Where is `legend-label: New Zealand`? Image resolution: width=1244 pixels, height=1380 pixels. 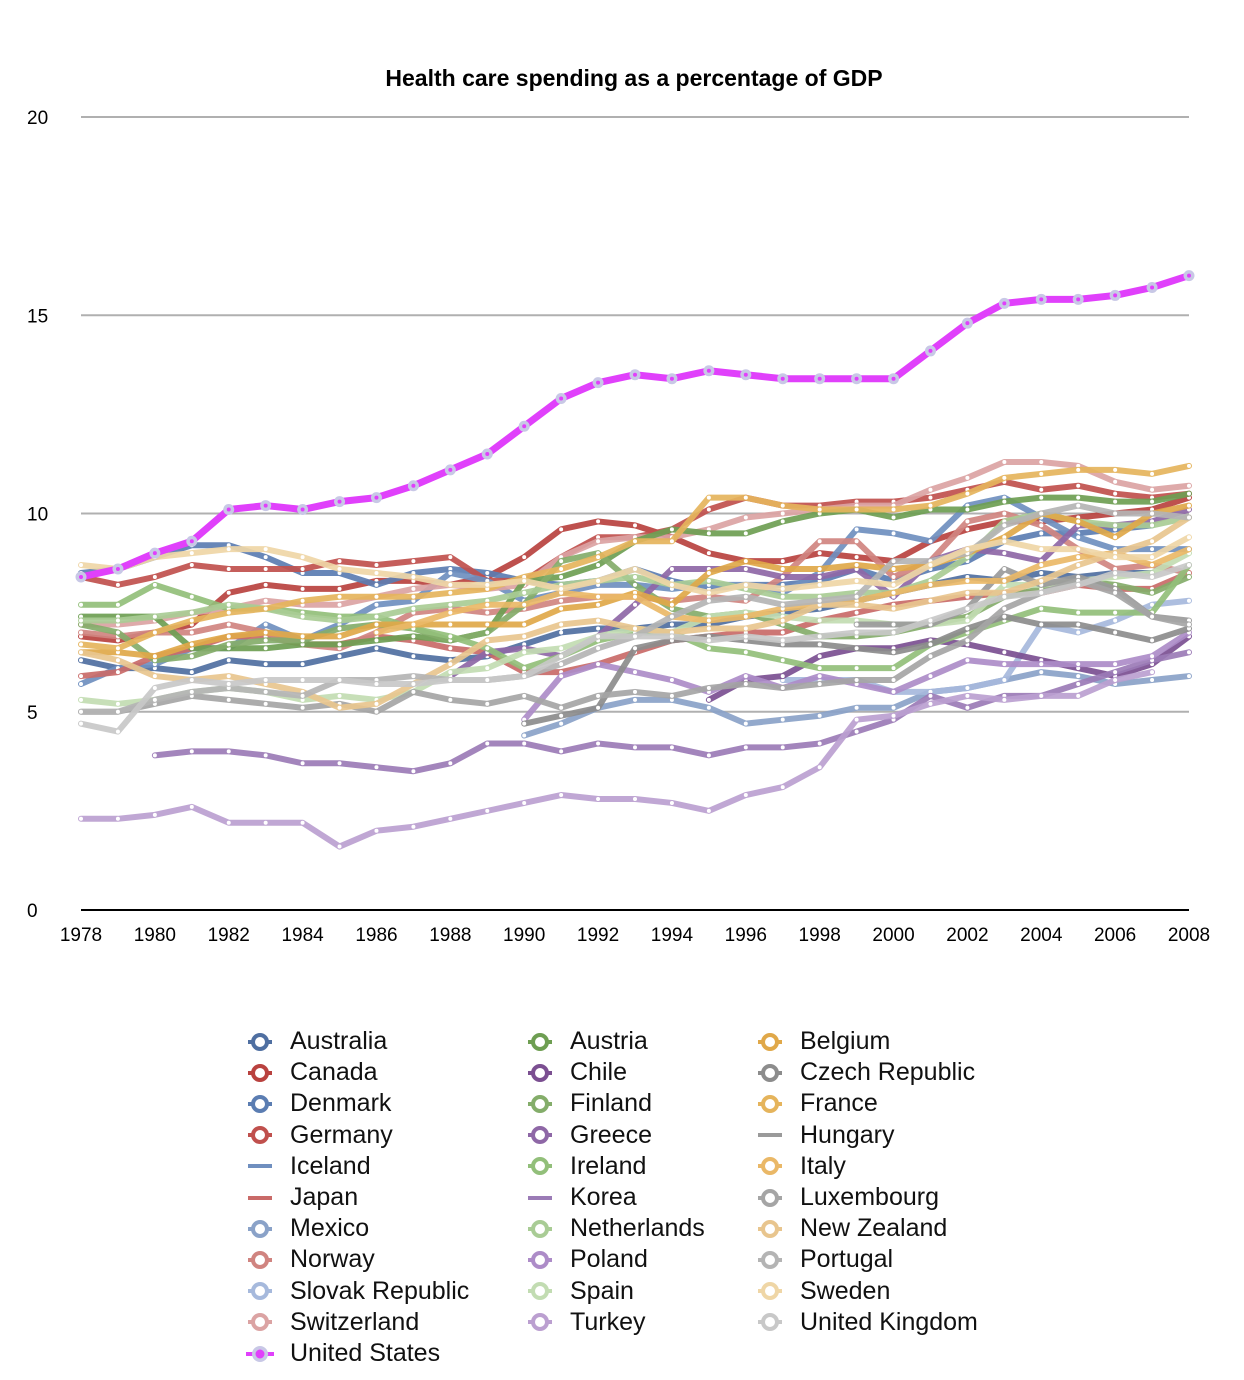 legend-label: New Zealand is located at coordinates (874, 1228).